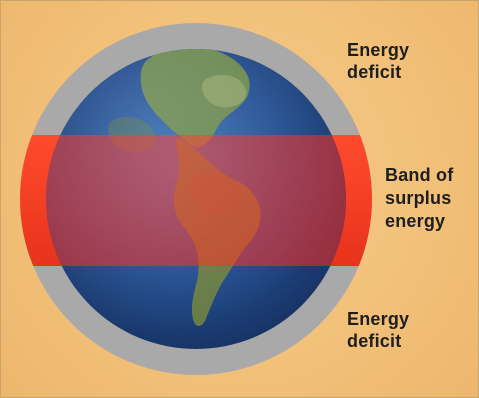 This screenshot has width=479, height=398. Describe the element at coordinates (419, 198) in the screenshot. I see `surplus-energy-band-label: Band of surplus energy` at that location.